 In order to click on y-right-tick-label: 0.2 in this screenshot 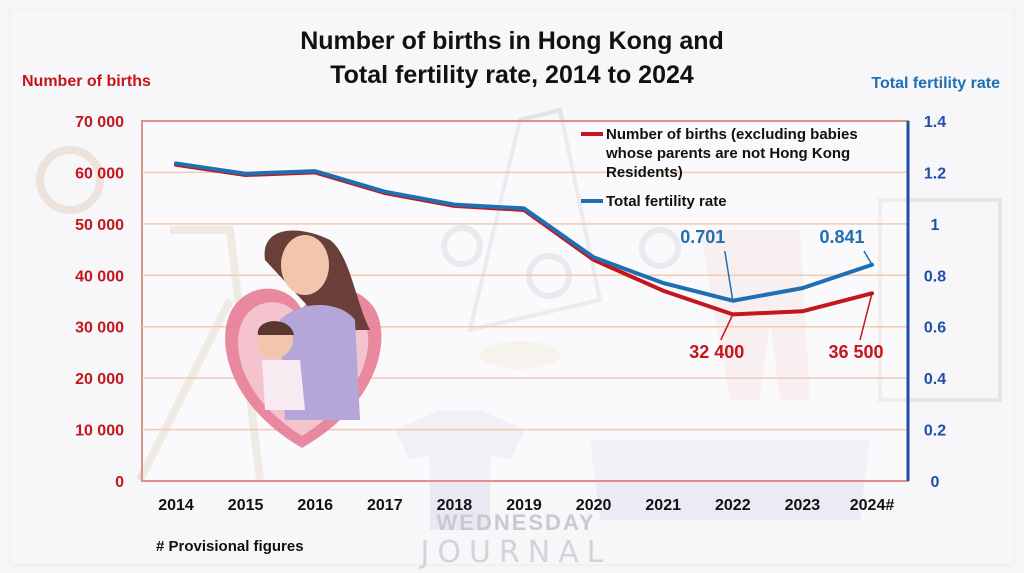, I will do `click(935, 431)`.